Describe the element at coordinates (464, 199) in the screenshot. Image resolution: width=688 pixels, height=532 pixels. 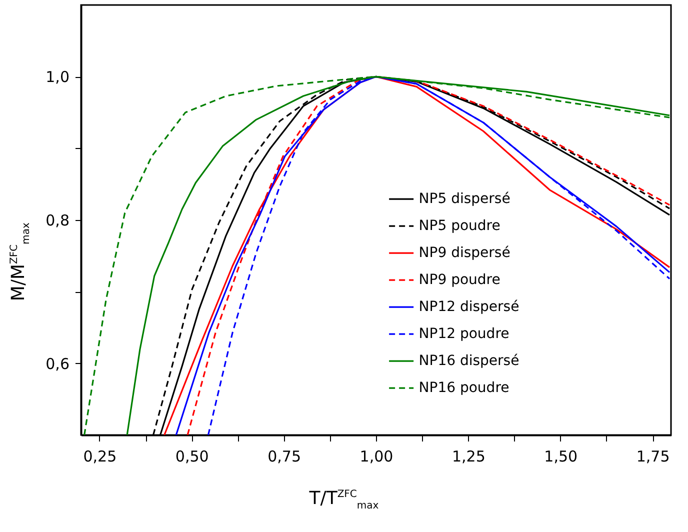
I see `legend-label: NP5 dispersé` at that location.